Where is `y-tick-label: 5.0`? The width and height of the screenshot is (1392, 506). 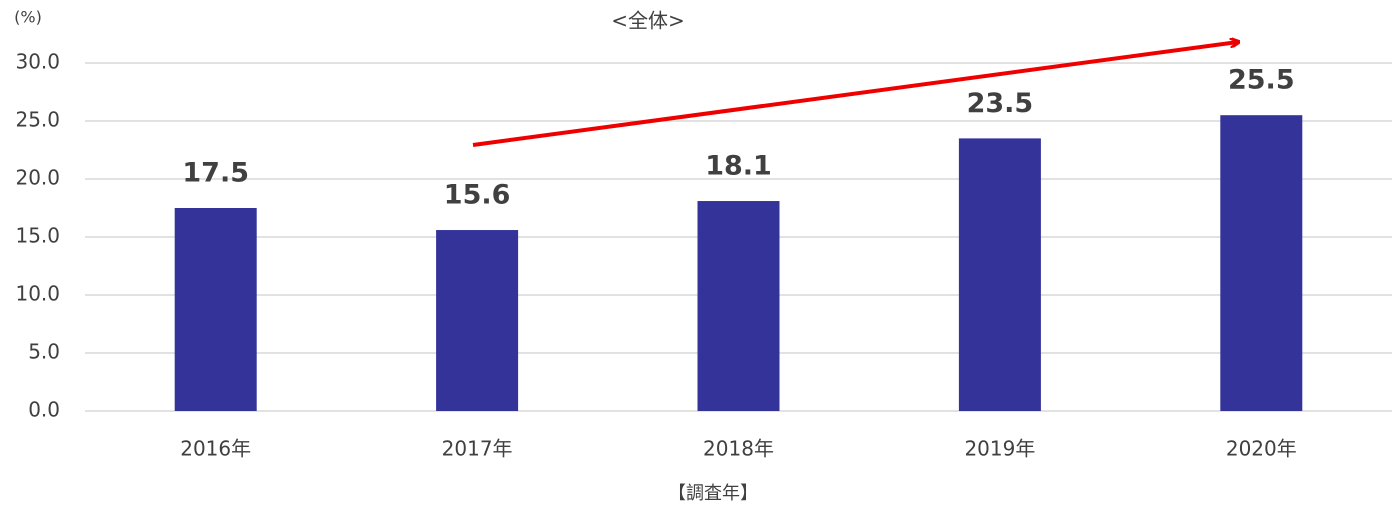 y-tick-label: 5.0 is located at coordinates (44, 352).